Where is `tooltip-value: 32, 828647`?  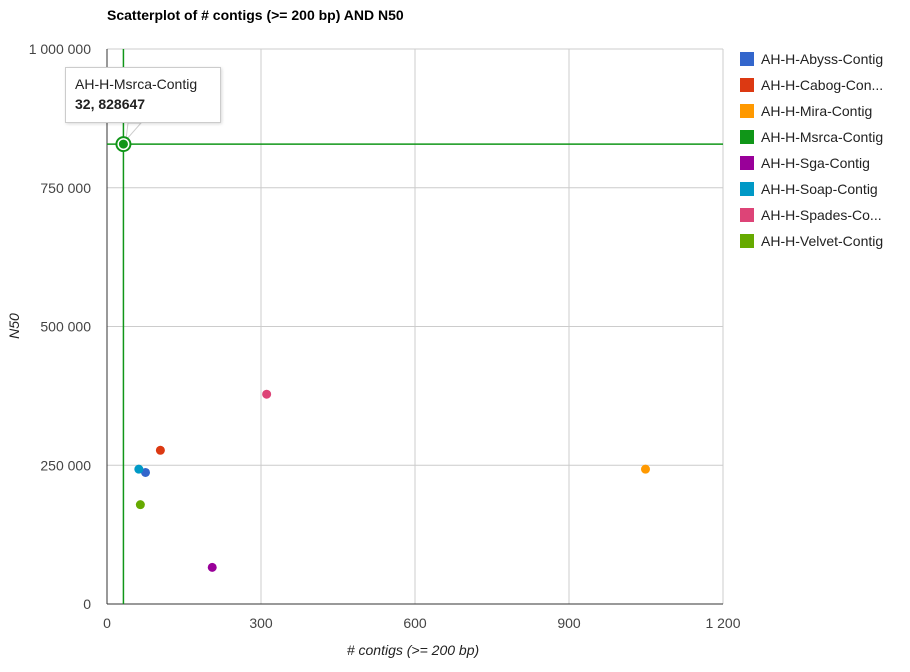 tooltip-value: 32, 828647 is located at coordinates (110, 104).